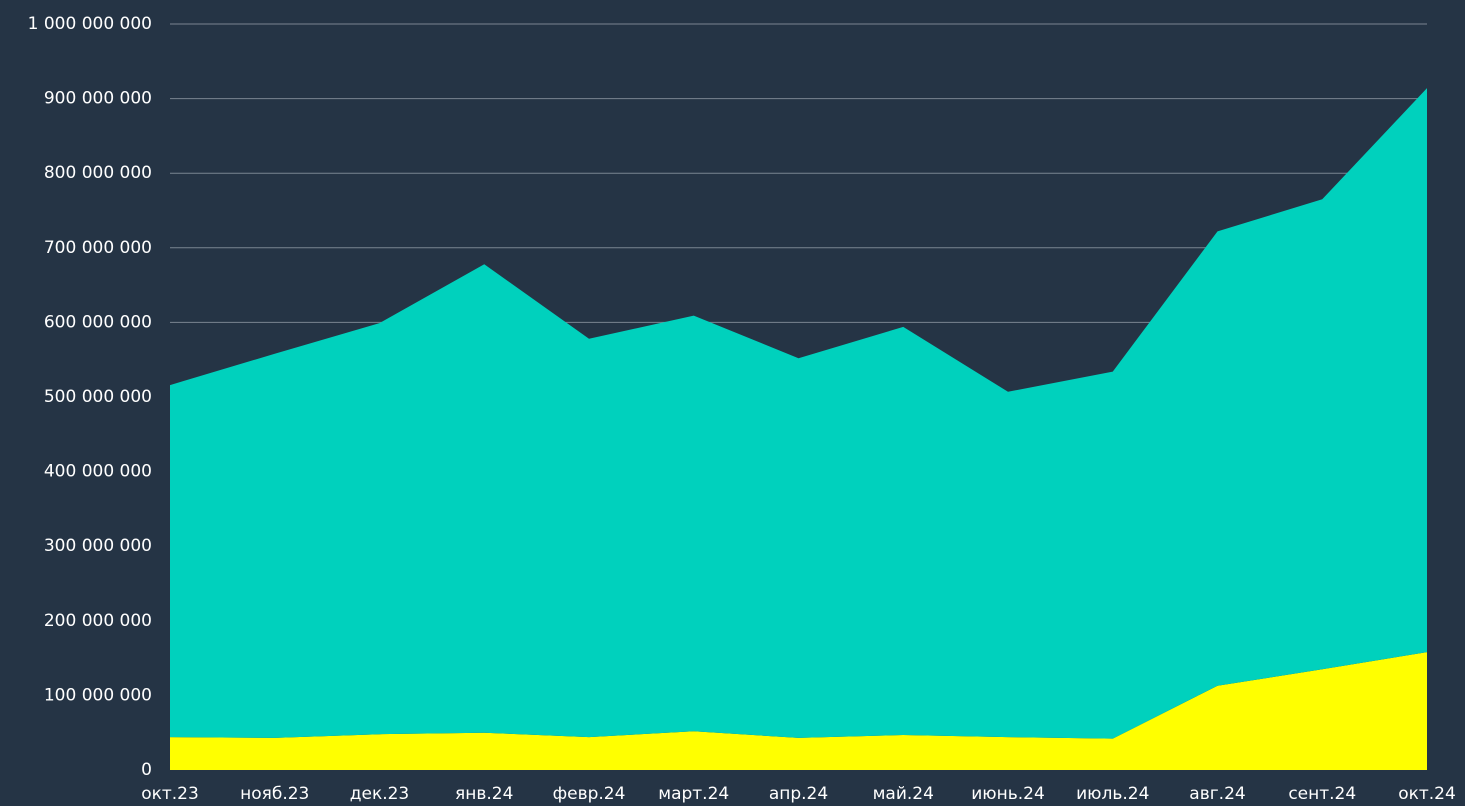  Describe the element at coordinates (1427, 794) in the screenshot. I see `x-tick-label: окт.24` at that location.